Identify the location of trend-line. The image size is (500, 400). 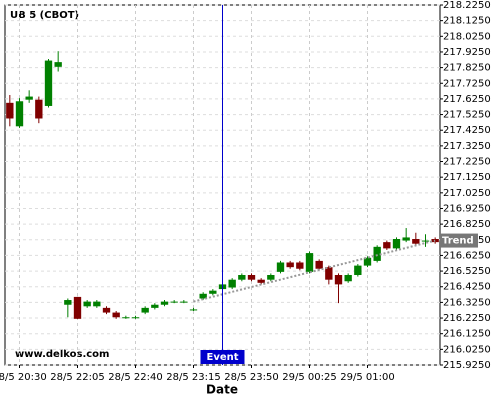
(314, 271).